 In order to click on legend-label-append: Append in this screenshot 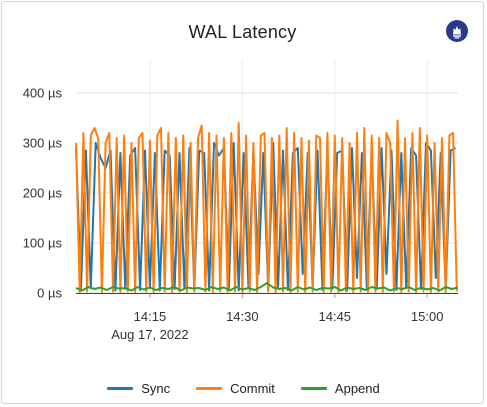, I will do `click(357, 388)`.